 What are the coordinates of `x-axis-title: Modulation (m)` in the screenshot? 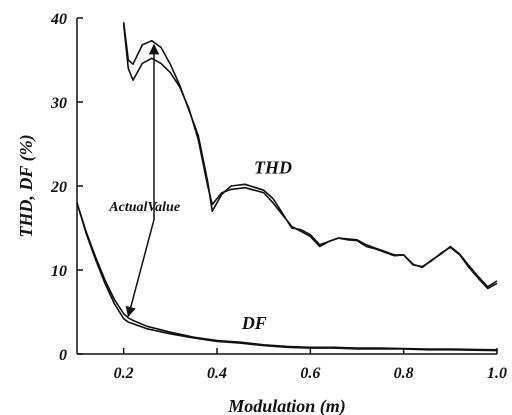 It's located at (286, 405).